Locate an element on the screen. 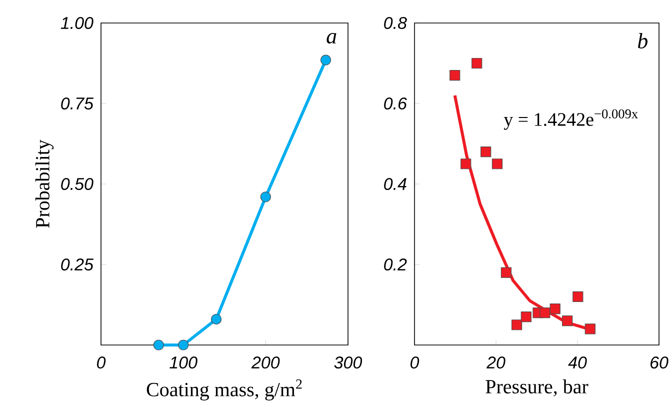 The height and width of the screenshot is (419, 672). y-tick-label: 0.75 is located at coordinates (77, 103).